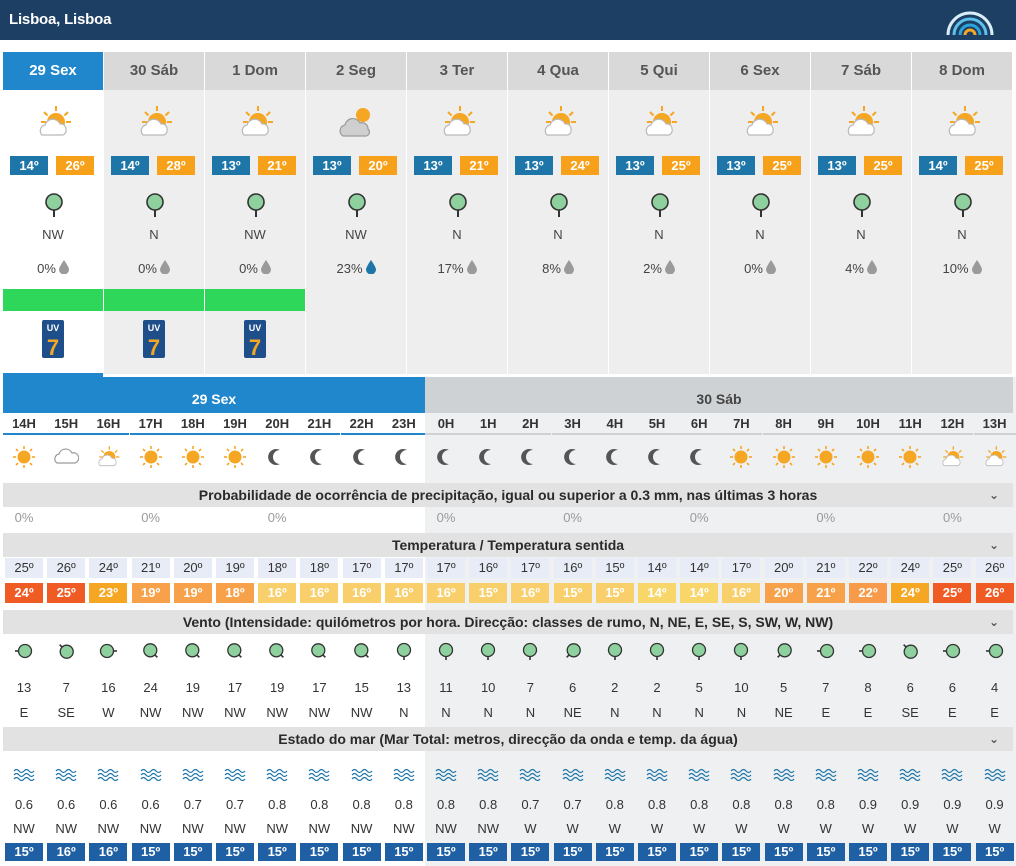  Describe the element at coordinates (868, 593) in the screenshot. I see `feels-cell: 22º` at that location.